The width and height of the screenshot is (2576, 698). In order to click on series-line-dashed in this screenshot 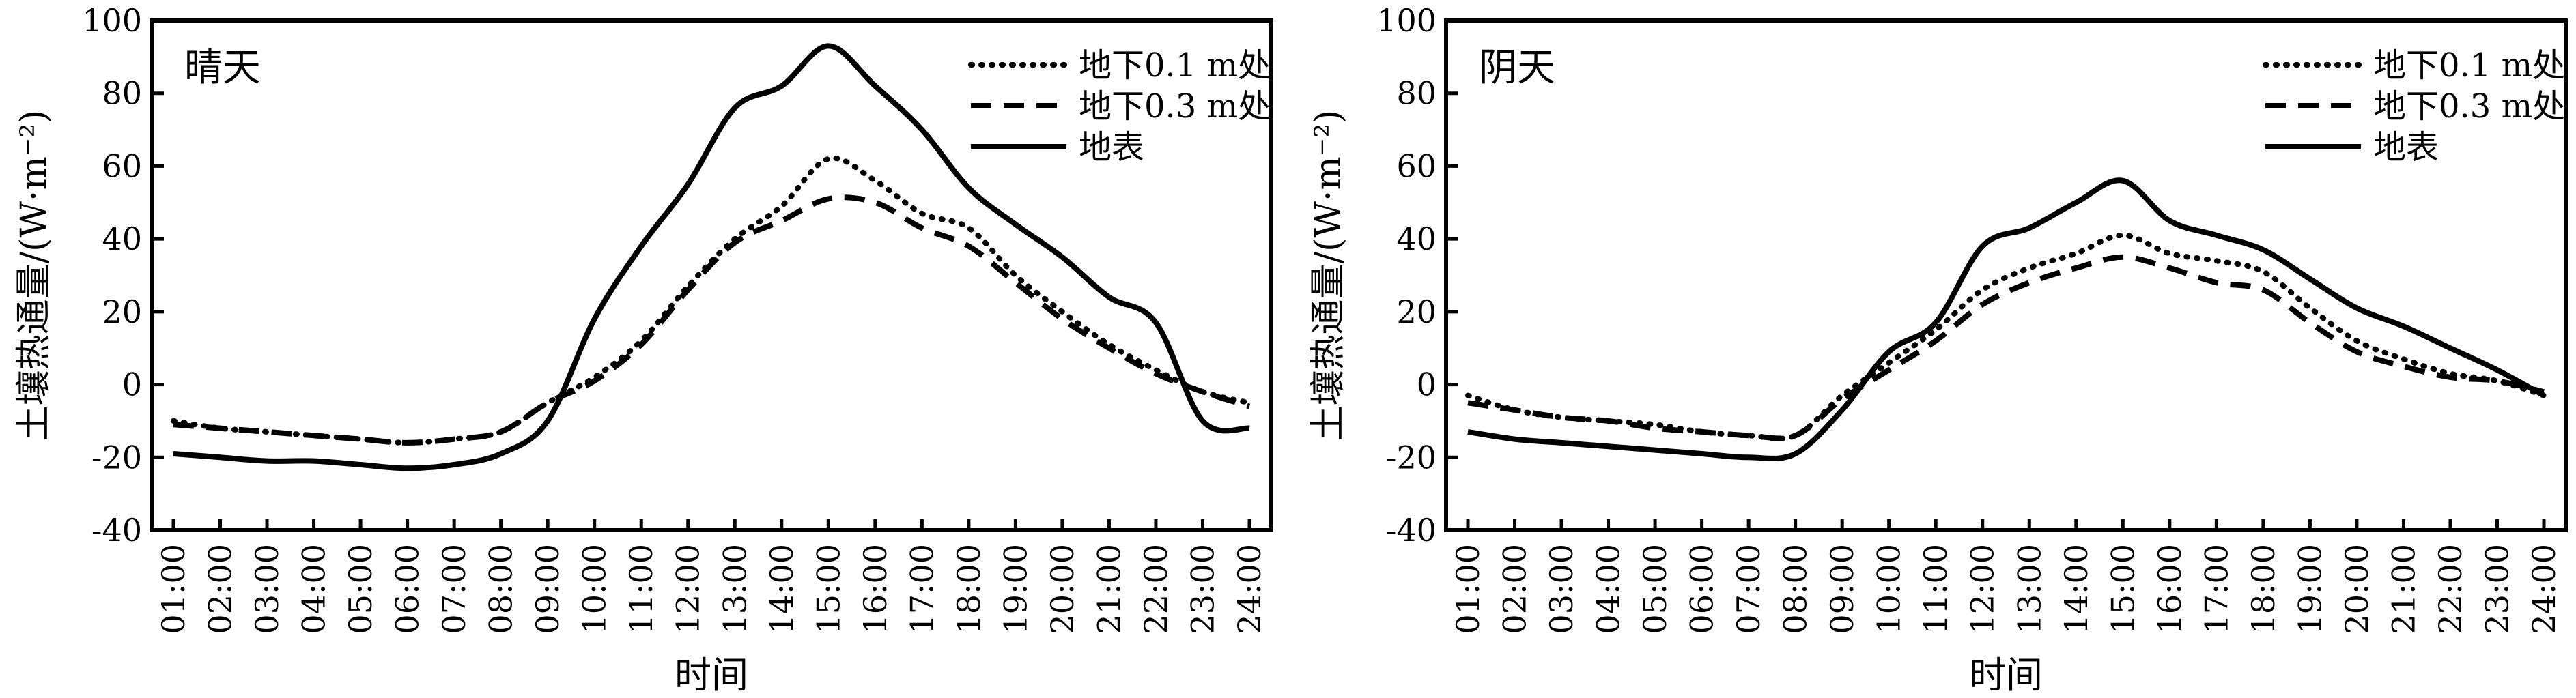, I will do `click(2006, 347)`.